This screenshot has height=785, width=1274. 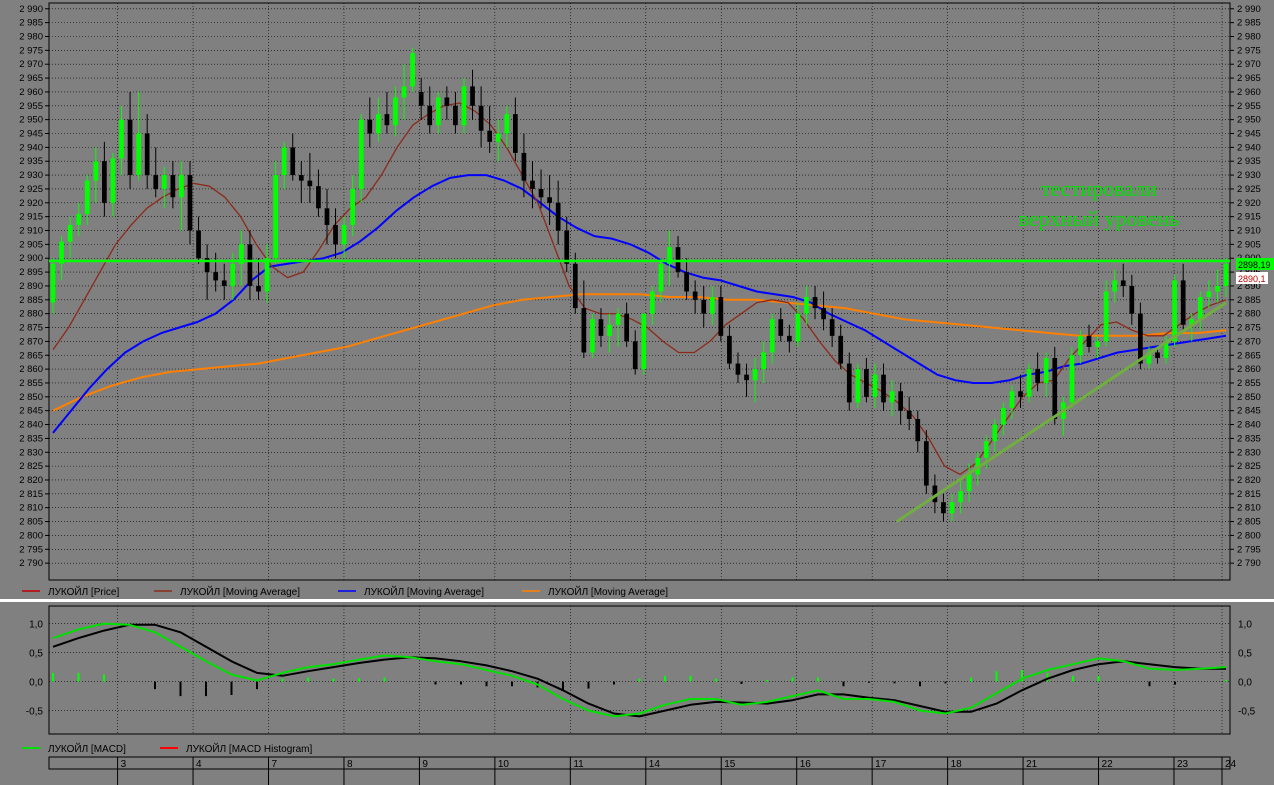 I want to click on panel-separator, so click(x=637, y=600).